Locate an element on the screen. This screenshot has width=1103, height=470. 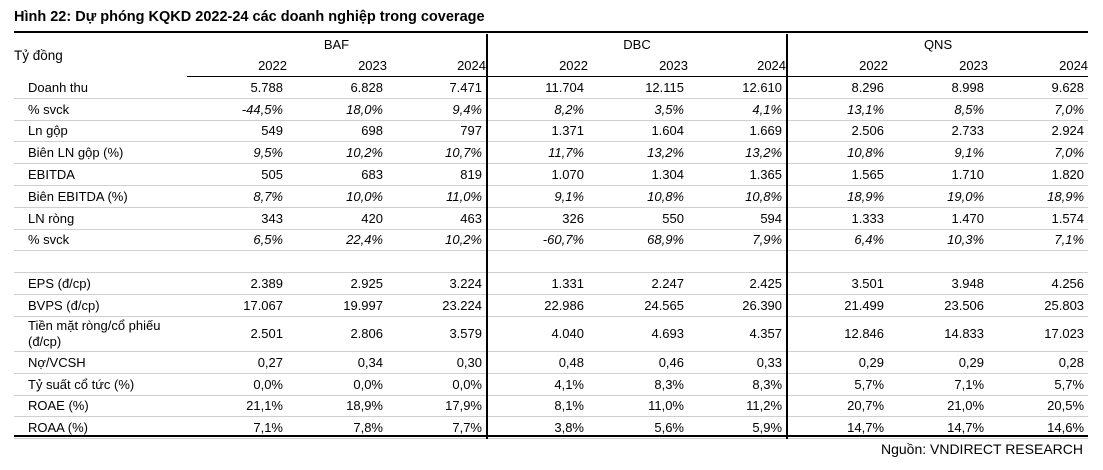
table-cell: 4,1% is located at coordinates (537, 384).